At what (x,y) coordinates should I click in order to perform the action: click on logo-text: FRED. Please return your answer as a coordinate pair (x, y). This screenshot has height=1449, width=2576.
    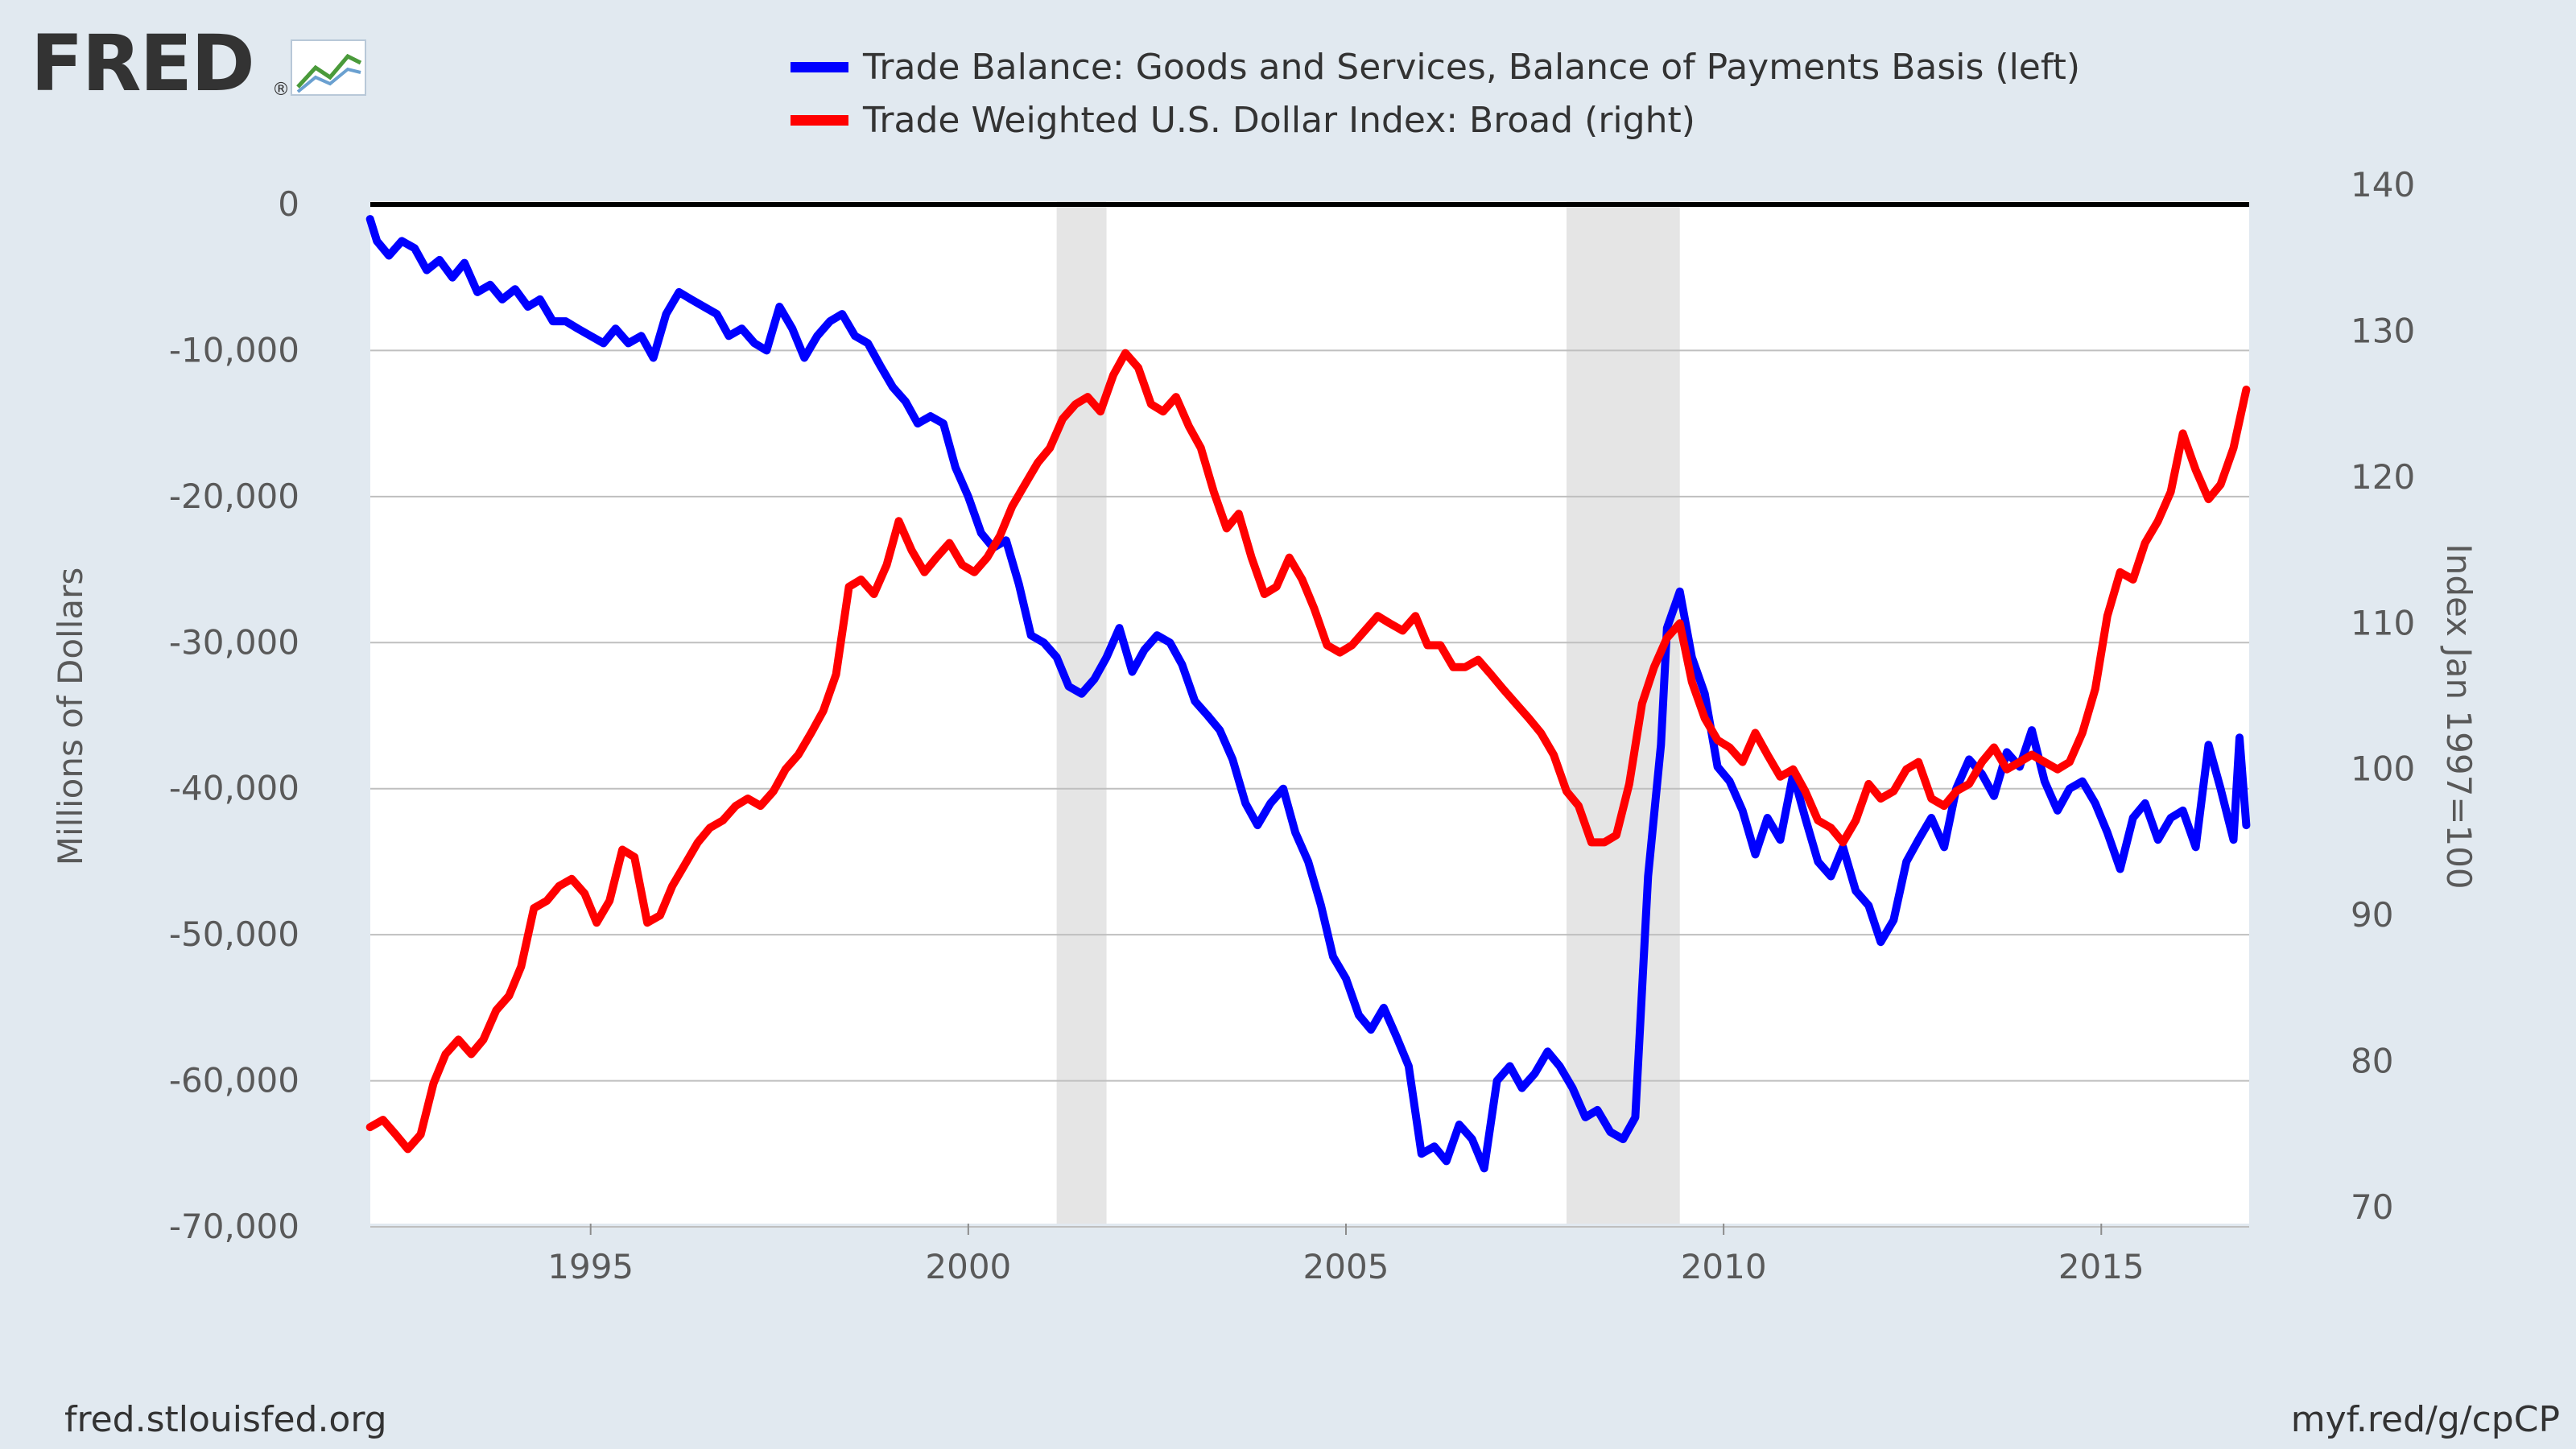
    Looking at the image, I should click on (142, 64).